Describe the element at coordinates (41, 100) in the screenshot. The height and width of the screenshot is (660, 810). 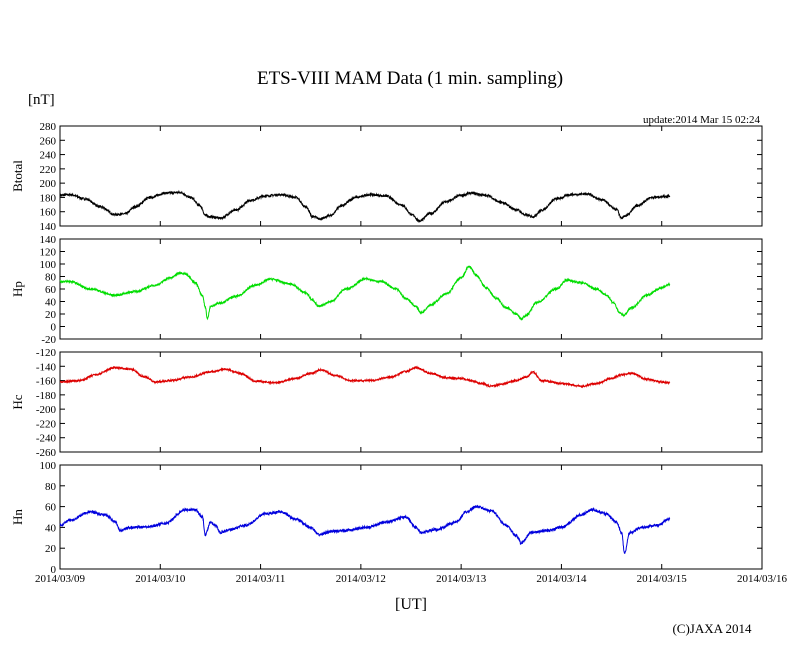
I see `unit-label: [nT]` at that location.